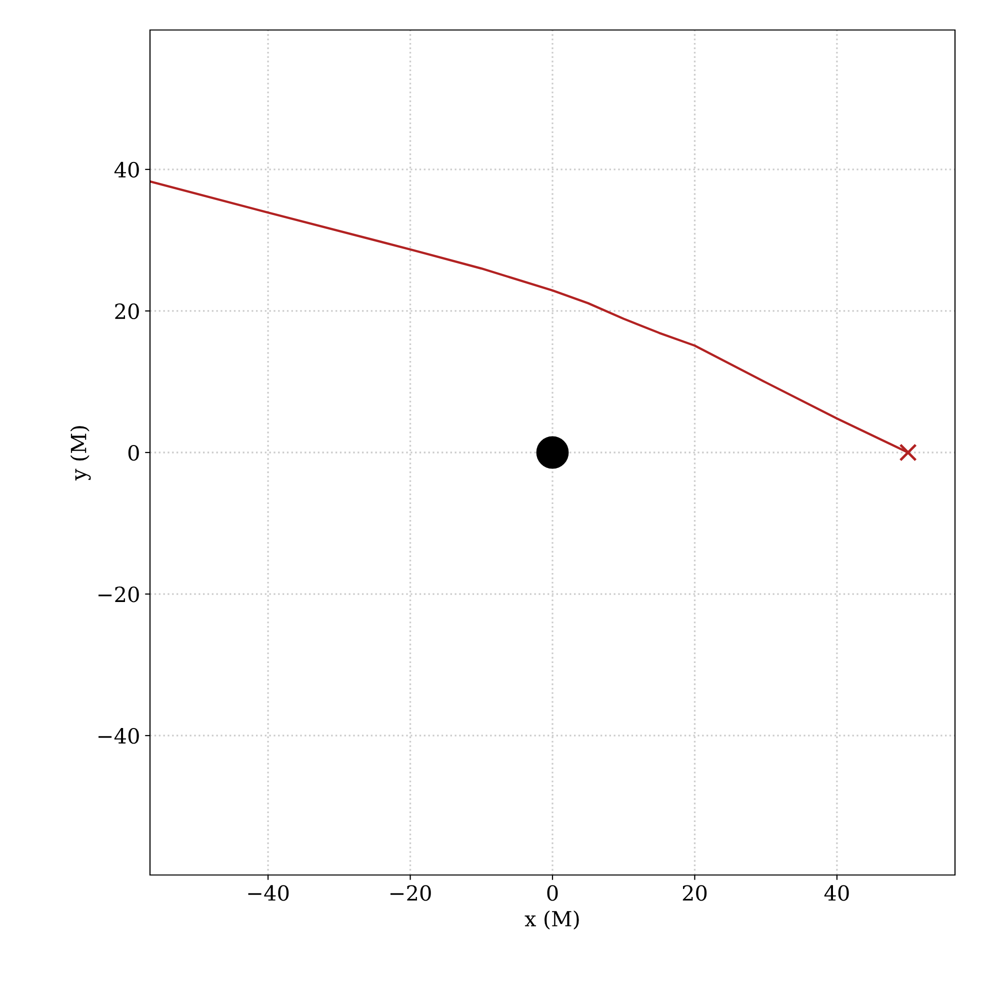 The height and width of the screenshot is (1000, 1000). What do you see at coordinates (268, 893) in the screenshot?
I see `x-tick-label: −40` at bounding box center [268, 893].